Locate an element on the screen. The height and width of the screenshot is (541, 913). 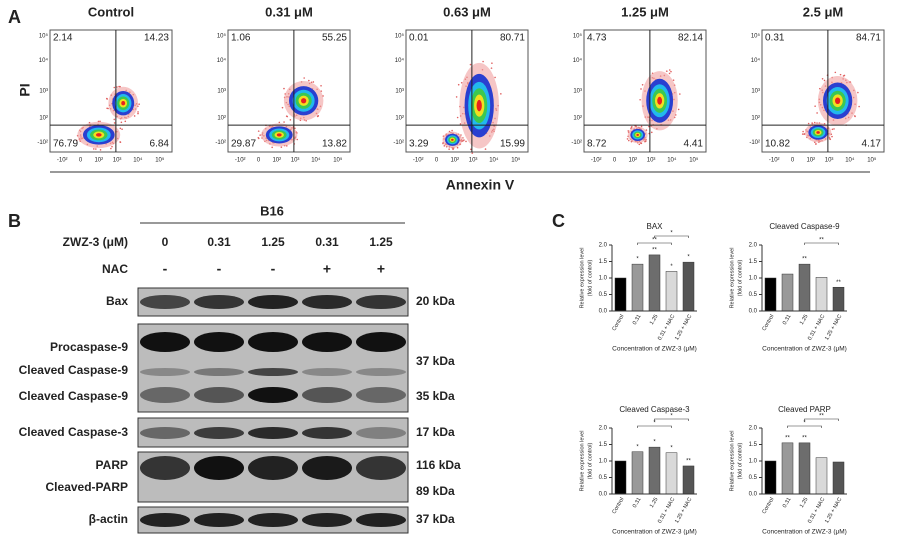
y-tick-label: 10² is located at coordinates (43, 118).